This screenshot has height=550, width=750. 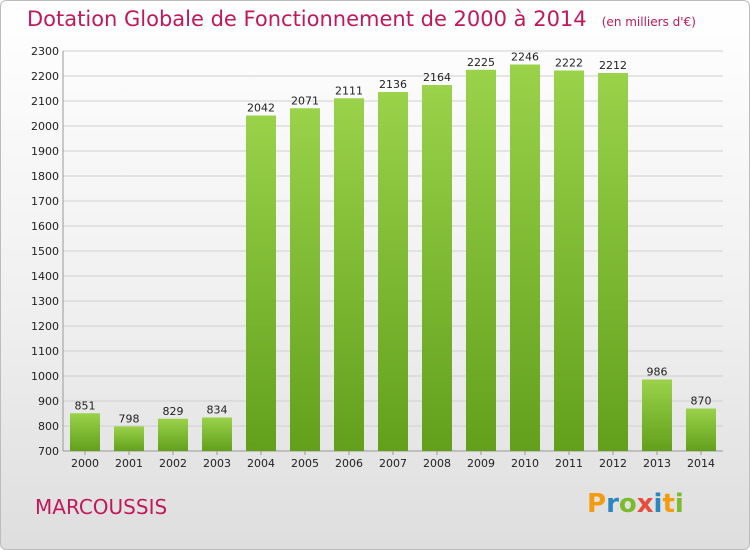 I want to click on y-tick-label: 1700, so click(x=45, y=201).